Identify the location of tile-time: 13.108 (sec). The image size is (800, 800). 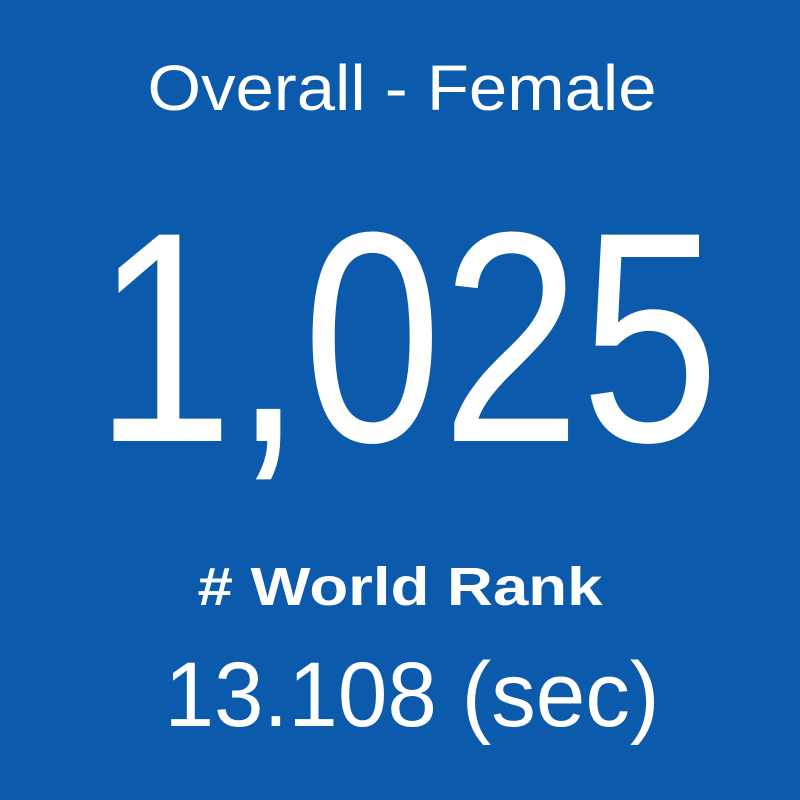
(412, 695).